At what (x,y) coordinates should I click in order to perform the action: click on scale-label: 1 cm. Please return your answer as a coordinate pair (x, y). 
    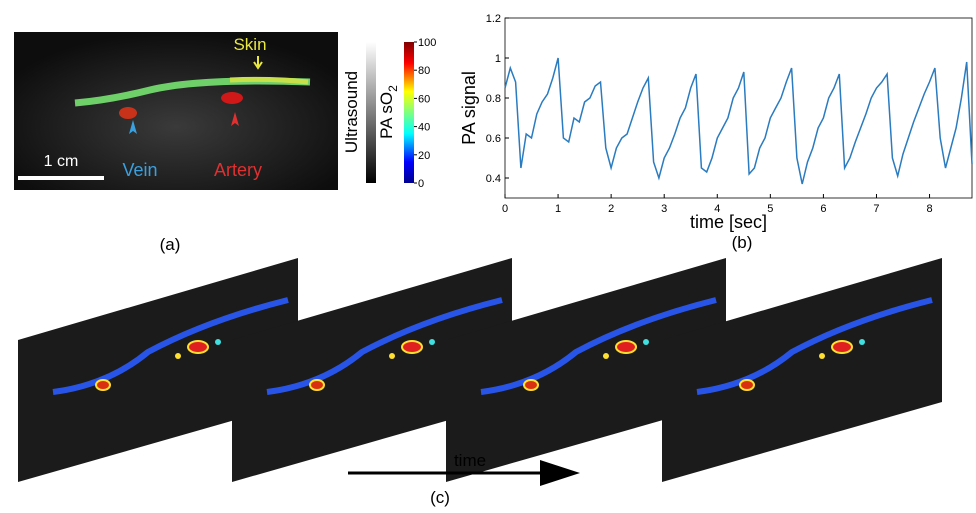
    Looking at the image, I should click on (61, 161).